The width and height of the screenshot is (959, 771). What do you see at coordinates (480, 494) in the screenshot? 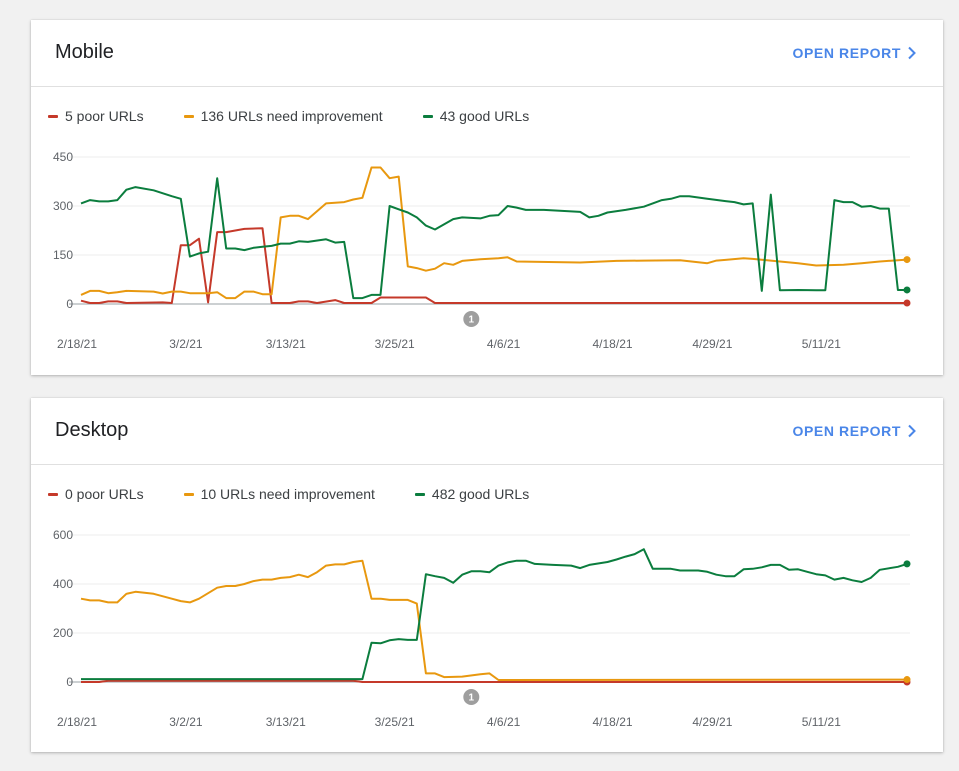
I see `legend-label: 482 good URLs` at bounding box center [480, 494].